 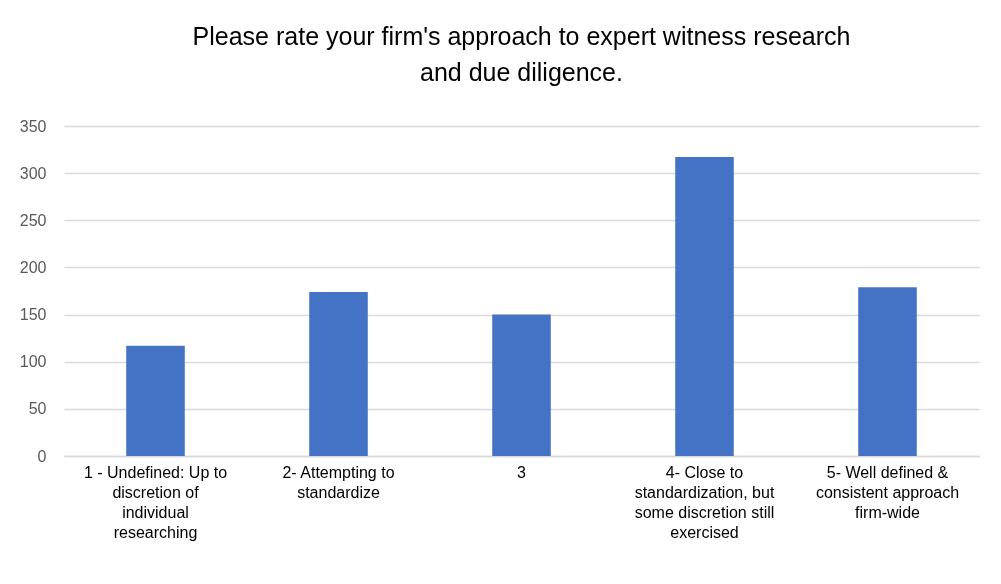 What do you see at coordinates (704, 502) in the screenshot?
I see `x-tick-label: 4- Close to standardization, but some discretion still exercised` at bounding box center [704, 502].